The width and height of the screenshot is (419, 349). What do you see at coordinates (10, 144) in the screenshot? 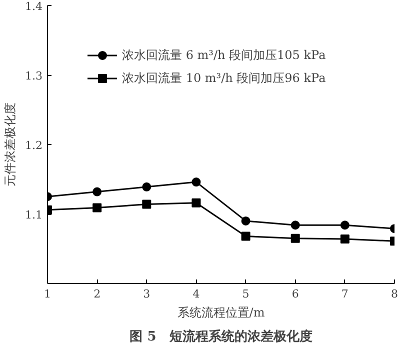
I see `y-axis-title: 元件浓差极化度` at bounding box center [10, 144].